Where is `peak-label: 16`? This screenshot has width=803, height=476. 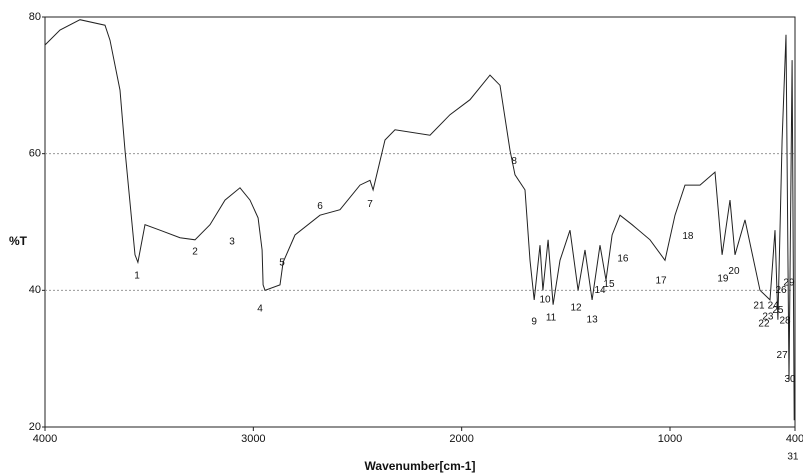 peak-label: 16 is located at coordinates (623, 259).